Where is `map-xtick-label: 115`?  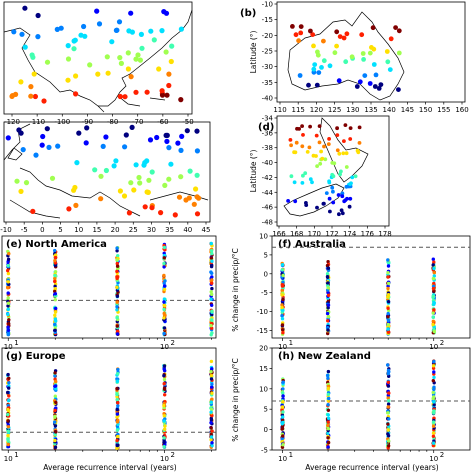
map-xtick-label: 115 is located at coordinates (298, 110).